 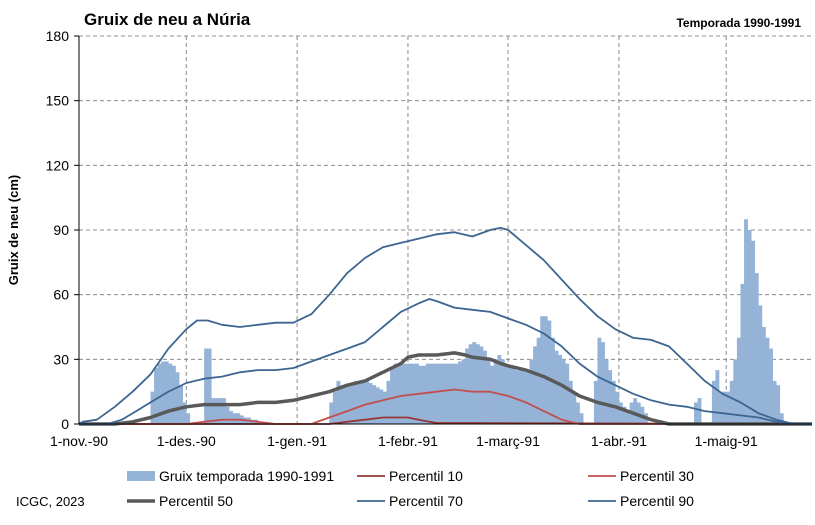 What do you see at coordinates (508, 441) in the screenshot?
I see `x-tick-label: 1-març-91` at bounding box center [508, 441].